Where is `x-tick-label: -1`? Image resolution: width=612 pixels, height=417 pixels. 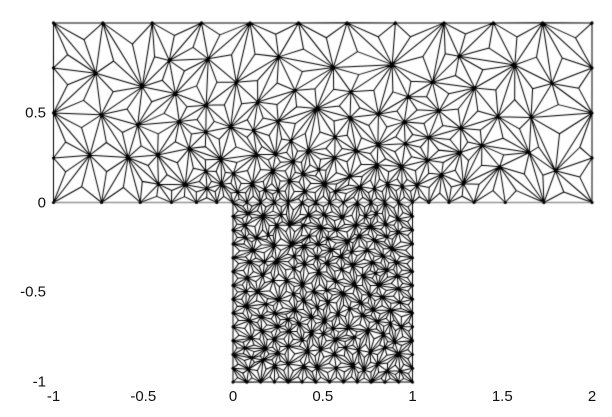 x-tick-label: -1 is located at coordinates (53, 396).